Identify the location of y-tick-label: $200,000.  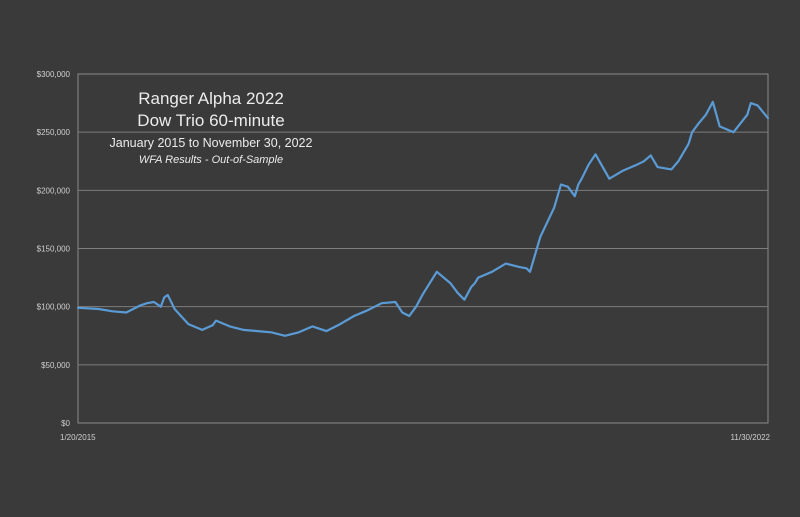
(54, 190).